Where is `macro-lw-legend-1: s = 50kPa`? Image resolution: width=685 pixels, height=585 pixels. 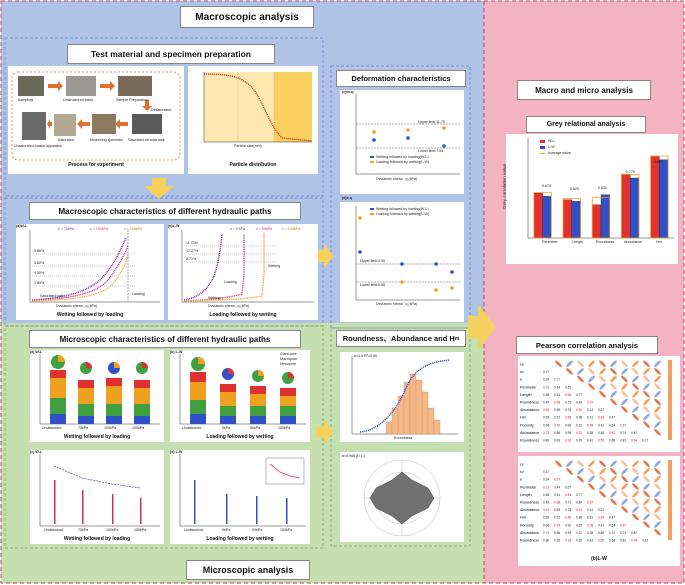 macro-lw-legend-1: s = 50kPa is located at coordinates (264, 229).